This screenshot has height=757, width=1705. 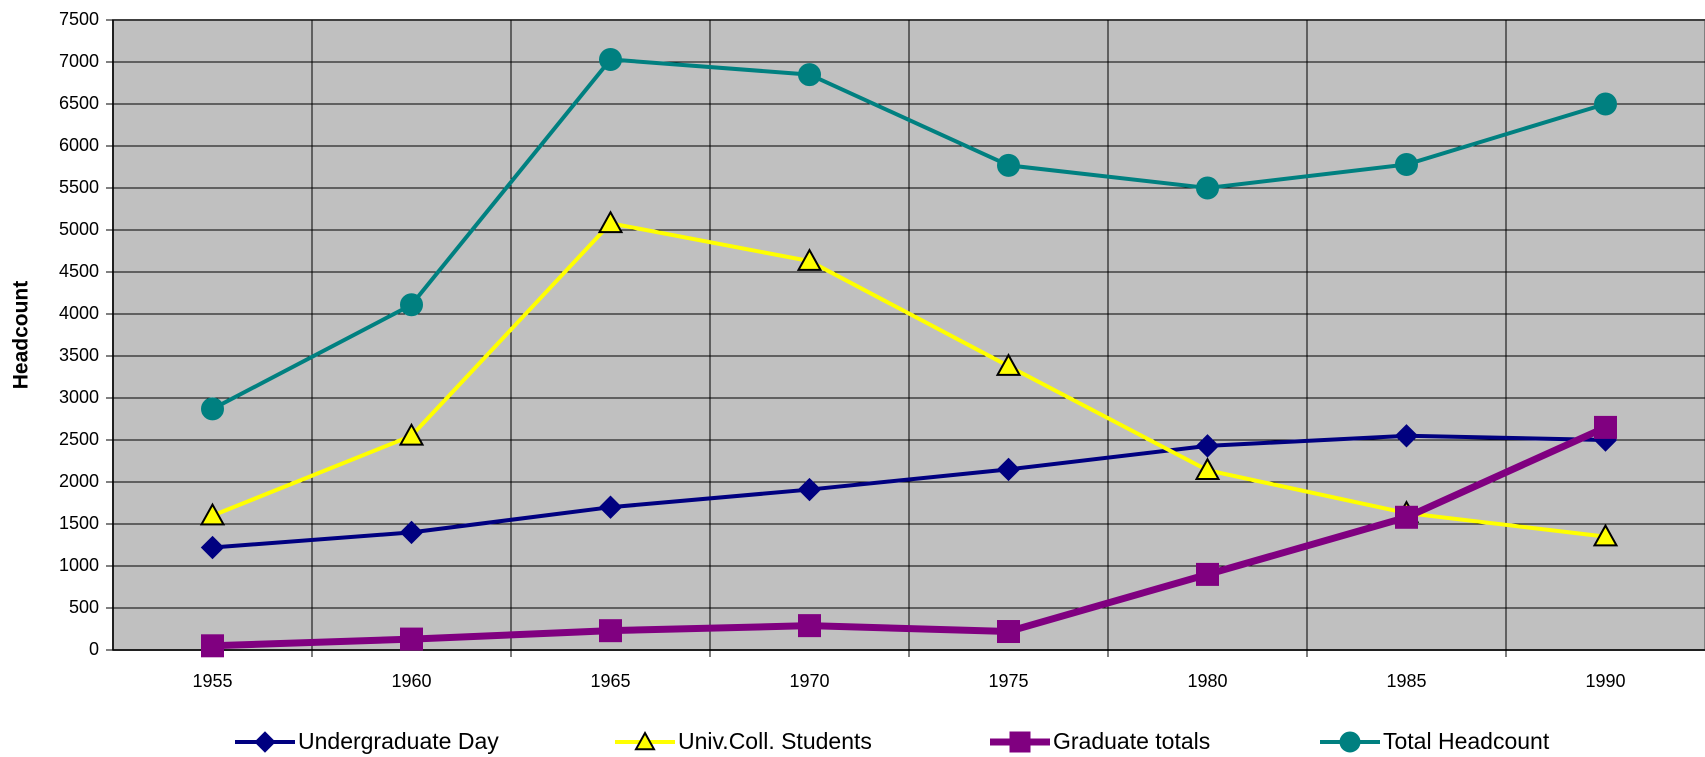 I want to click on x-tick-label: 1960, so click(x=411, y=681).